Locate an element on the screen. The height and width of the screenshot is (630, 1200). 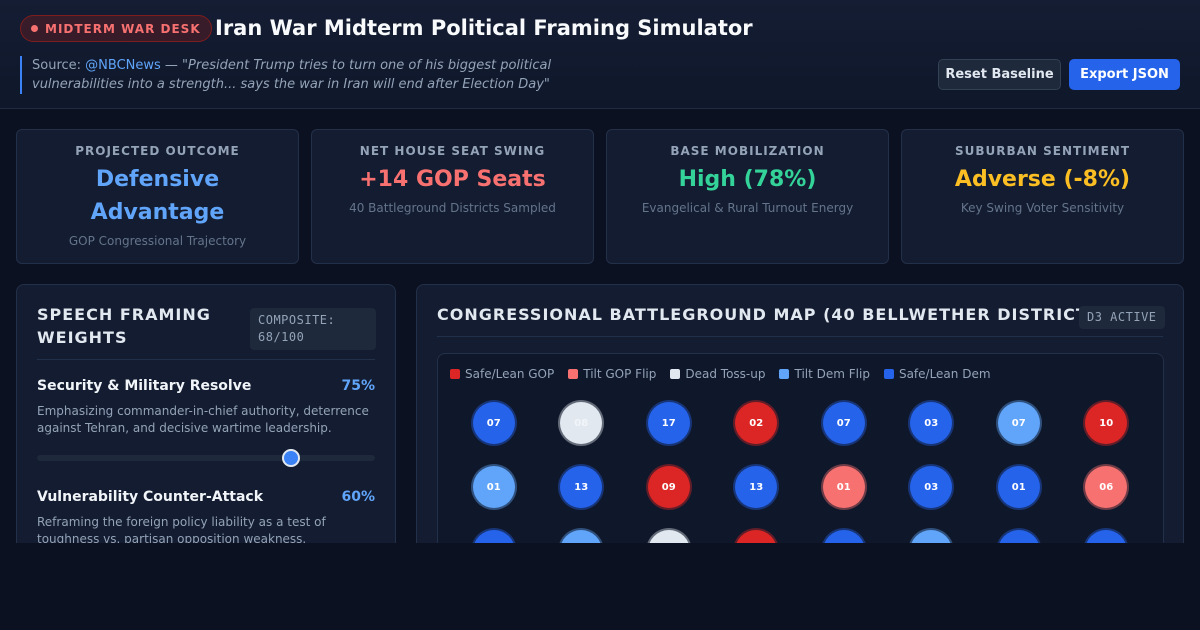
kpi-value: Adverse (-8%) is located at coordinates (1042, 179).